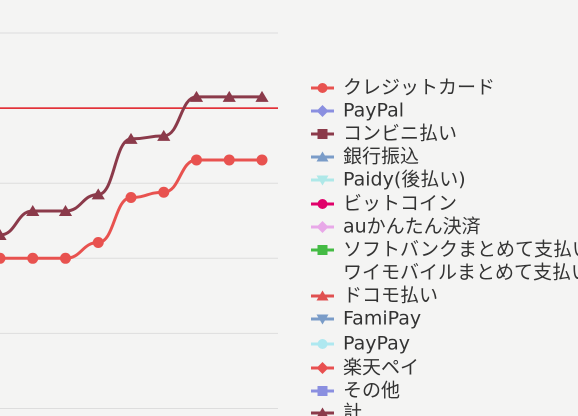 This screenshot has width=578, height=416. What do you see at coordinates (376, 344) in the screenshot?
I see `legend-label: PayPay` at bounding box center [376, 344].